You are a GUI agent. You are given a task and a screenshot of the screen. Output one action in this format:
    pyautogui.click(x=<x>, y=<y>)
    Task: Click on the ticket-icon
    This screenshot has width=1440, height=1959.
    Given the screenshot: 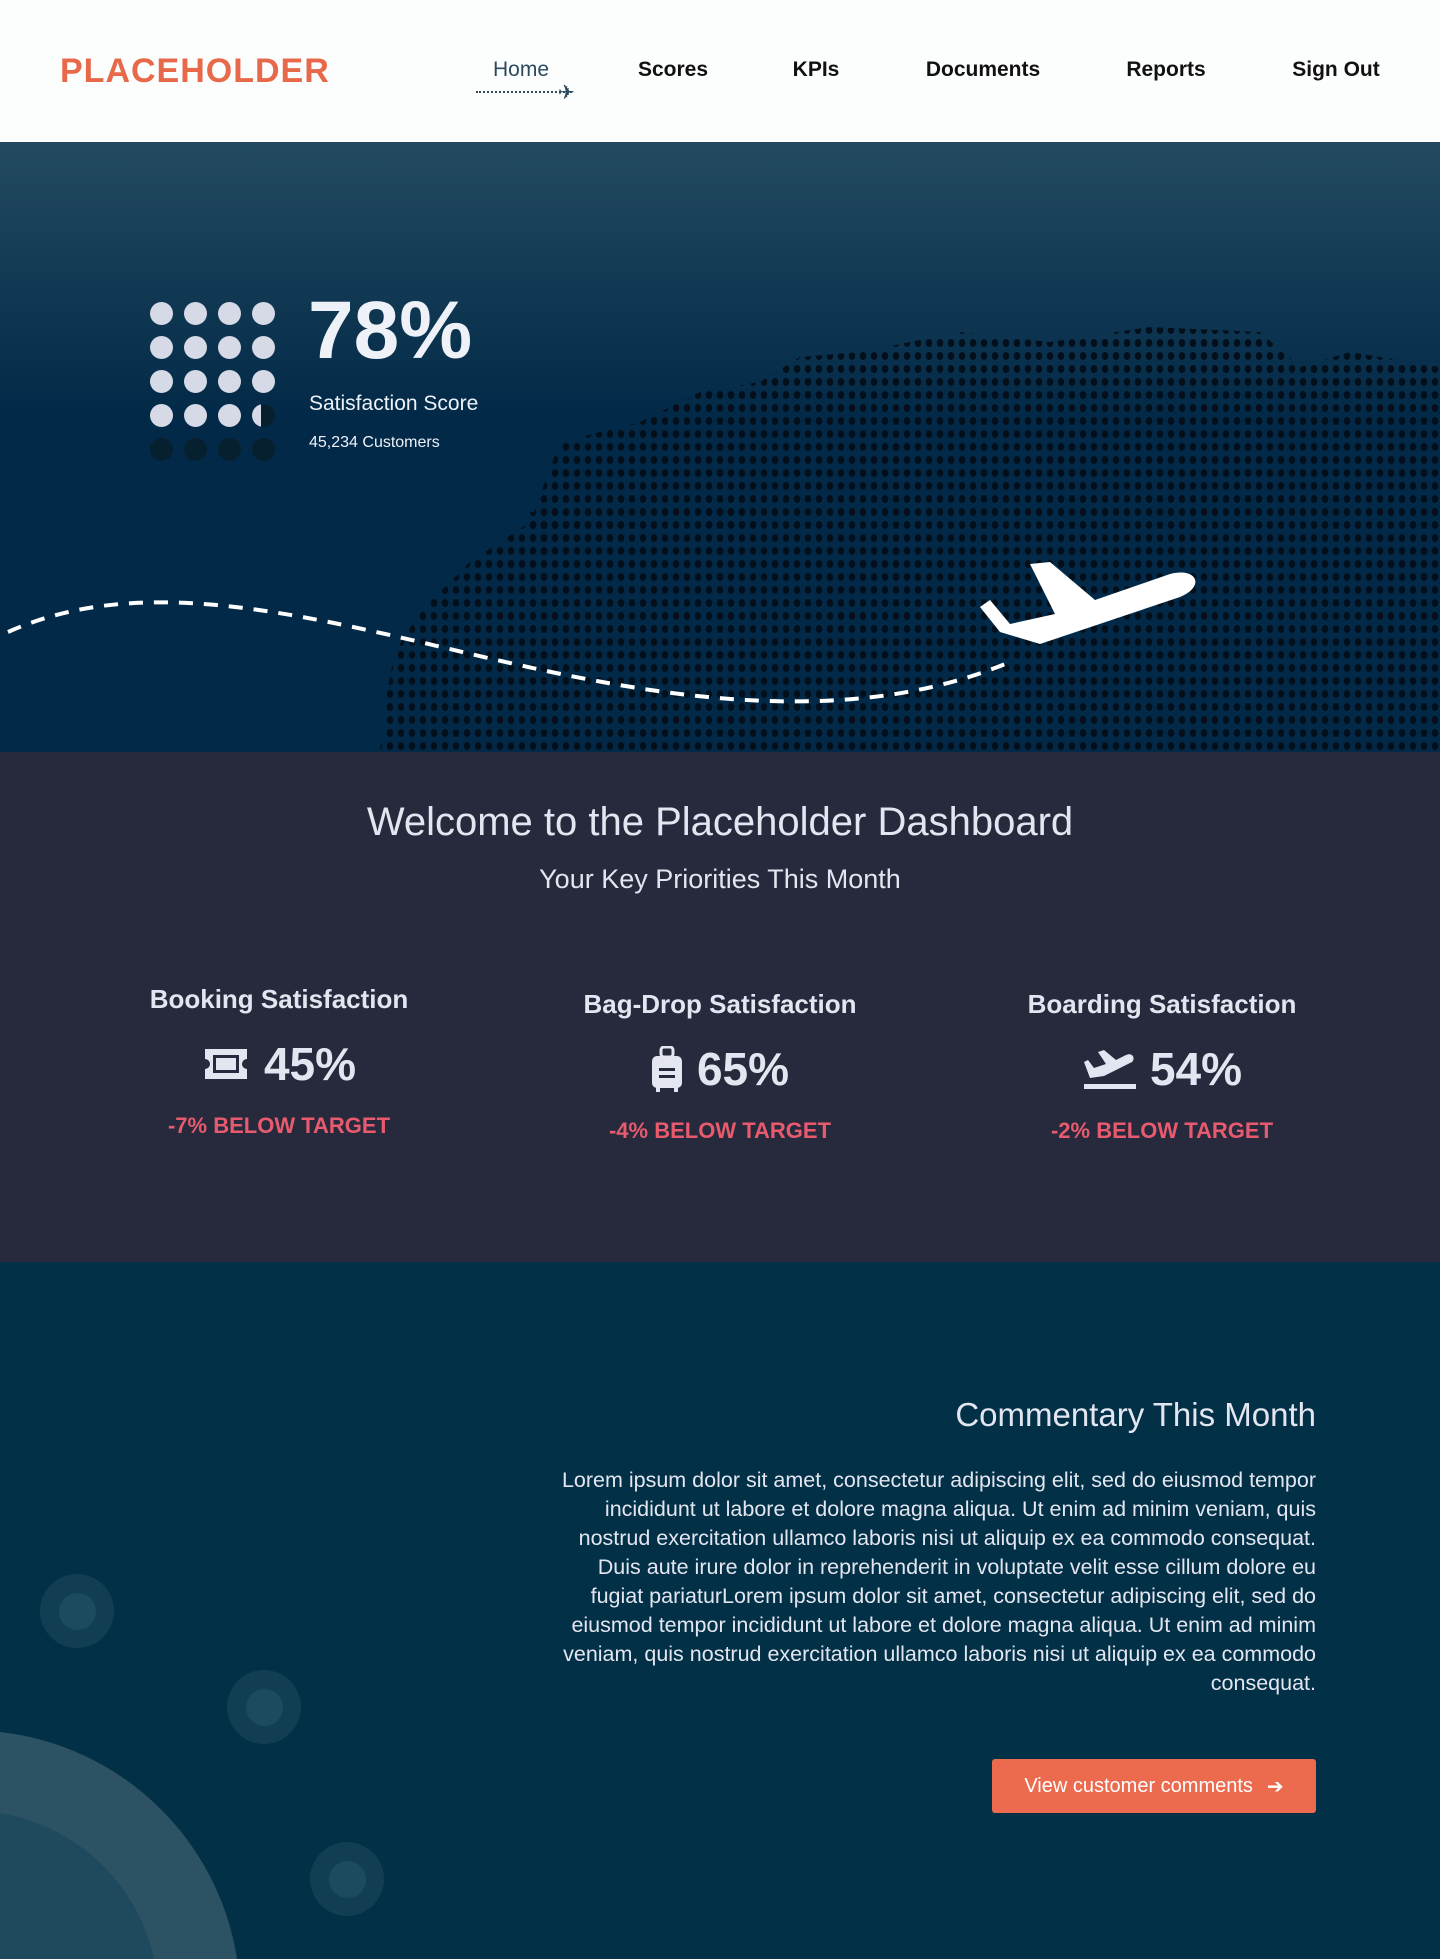 What is the action you would take?
    pyautogui.click(x=225, y=1064)
    